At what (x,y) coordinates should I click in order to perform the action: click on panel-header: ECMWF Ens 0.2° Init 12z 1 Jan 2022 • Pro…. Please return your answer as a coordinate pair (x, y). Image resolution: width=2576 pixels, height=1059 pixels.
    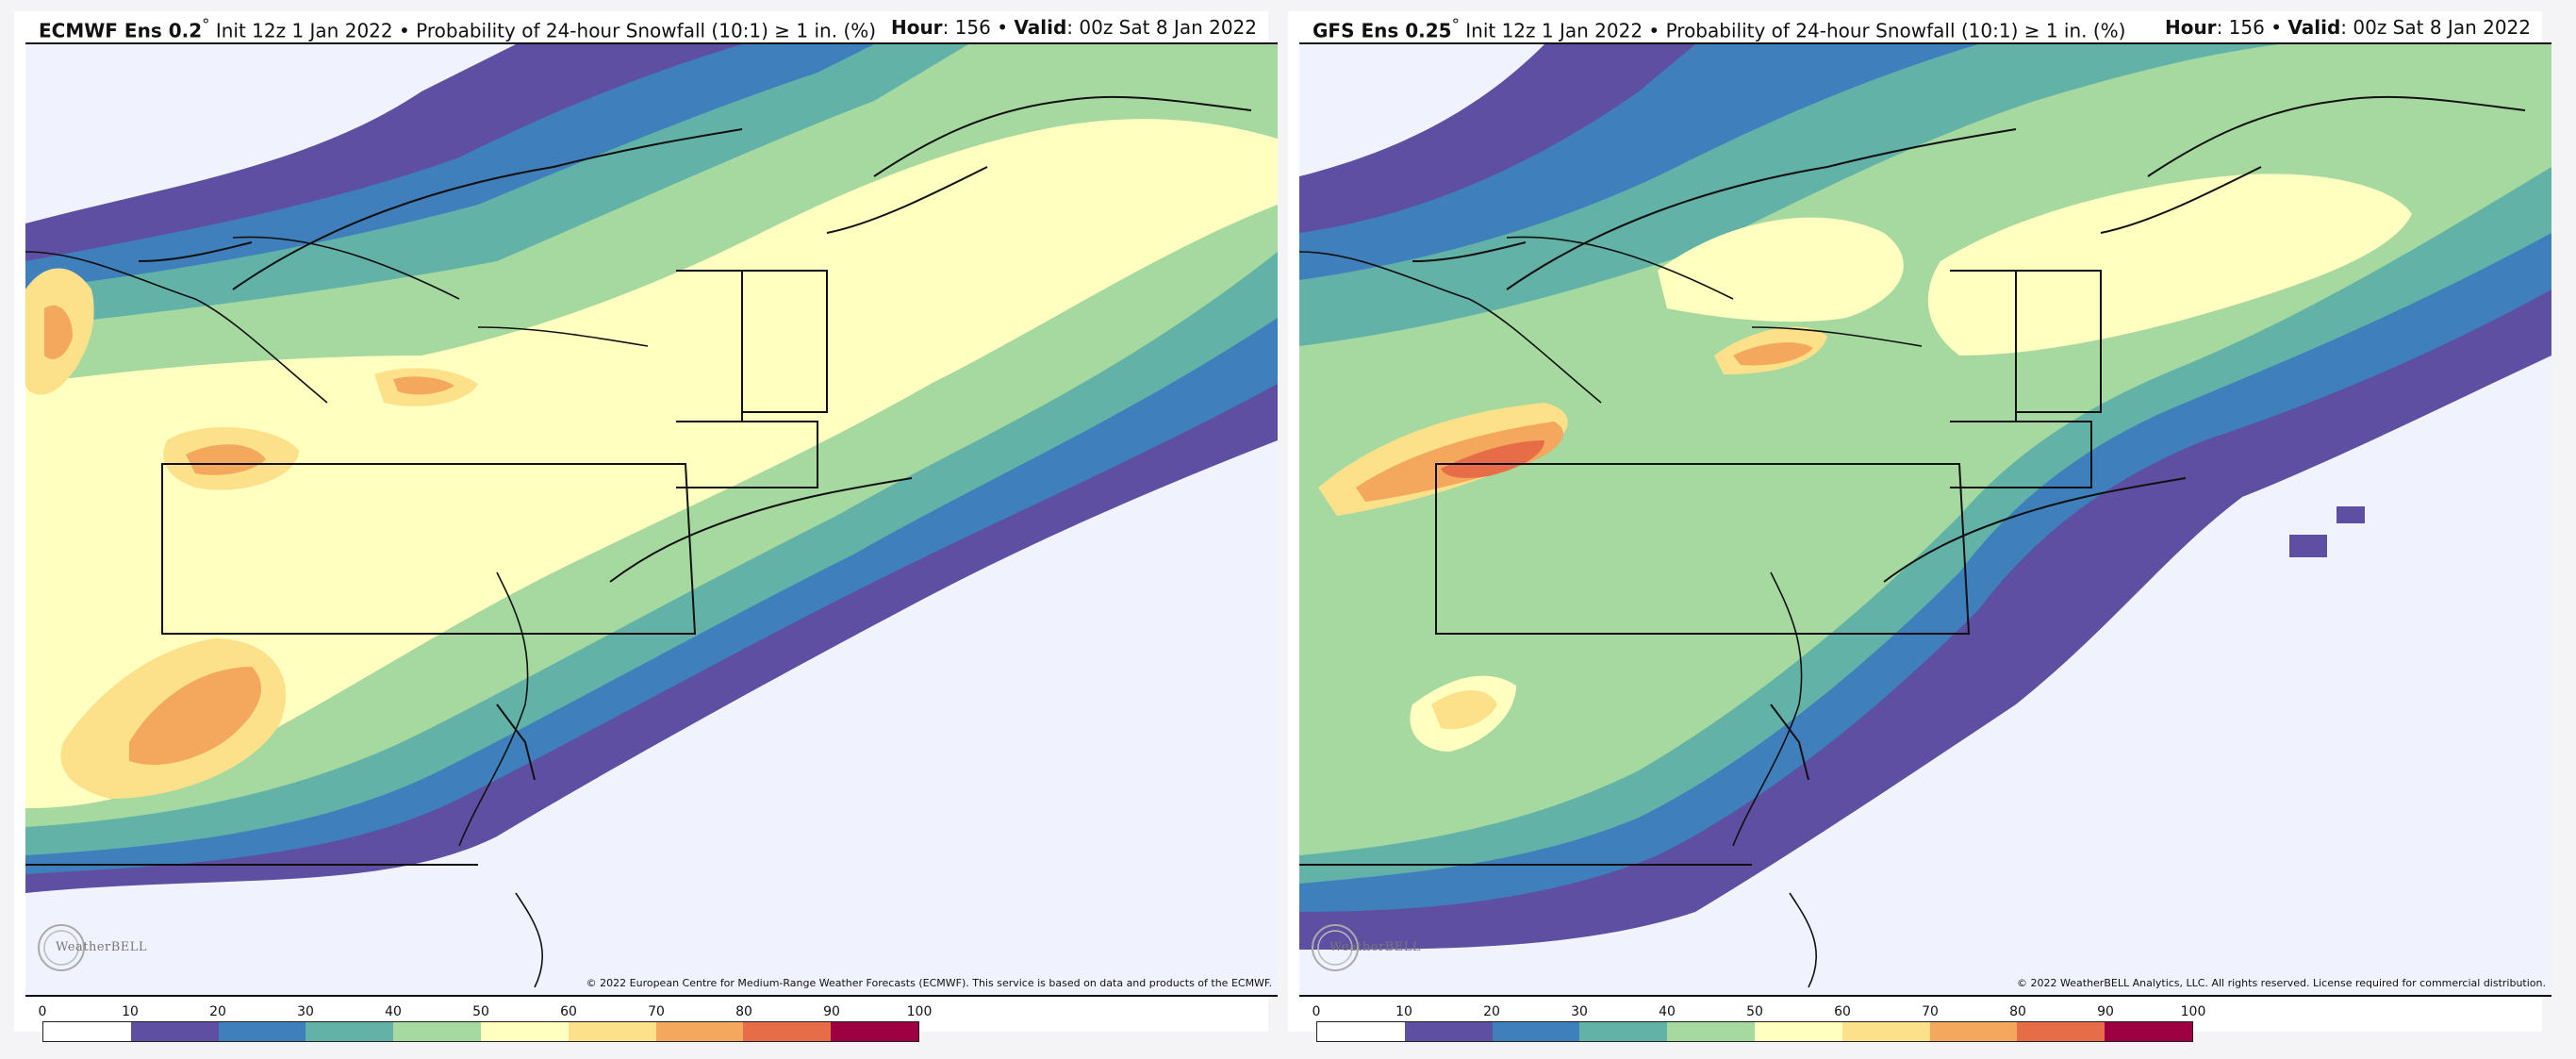
    Looking at the image, I should click on (641, 26).